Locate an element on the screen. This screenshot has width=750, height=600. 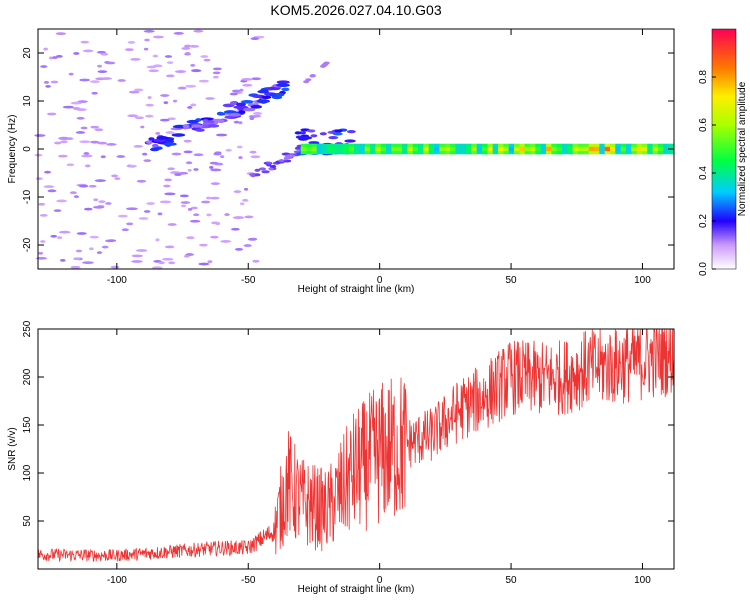
colorbar-tick-label: 0.2 is located at coordinates (703, 221).